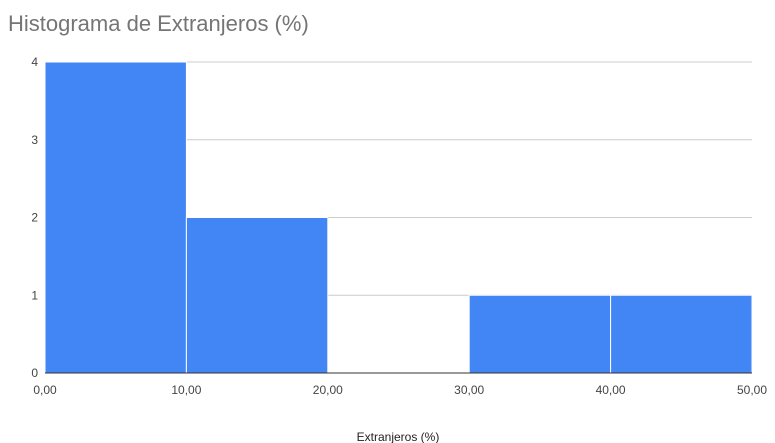  What do you see at coordinates (34, 373) in the screenshot?
I see `y-tick-label: 0` at bounding box center [34, 373].